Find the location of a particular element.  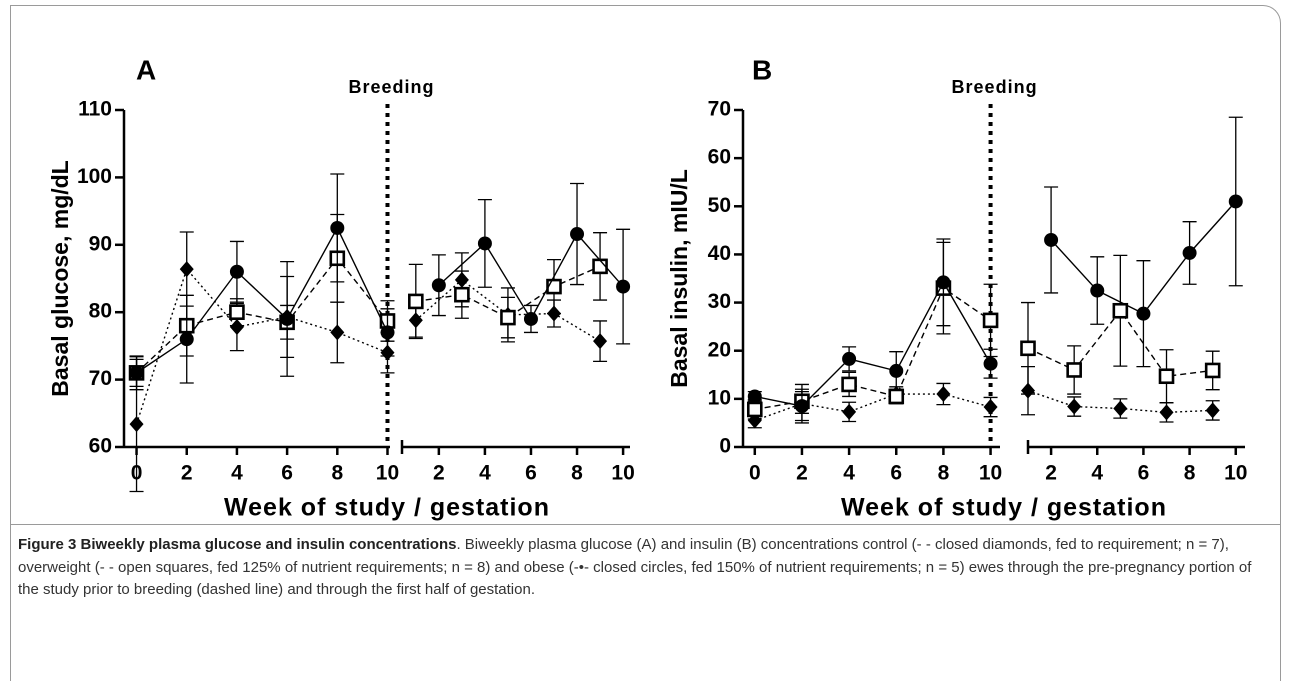

y-tick-label: 80 is located at coordinates (100, 311).